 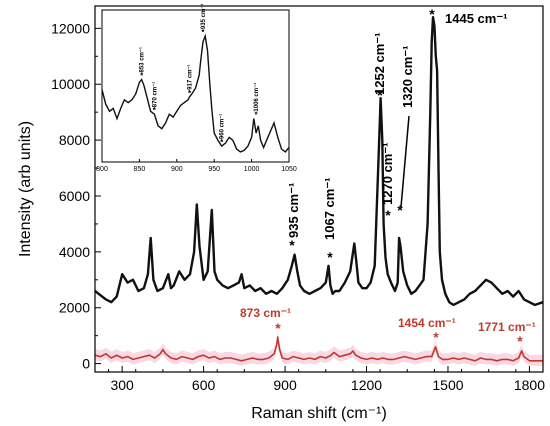 What do you see at coordinates (140, 169) in the screenshot?
I see `inset-x-tick-label: 850` at bounding box center [140, 169].